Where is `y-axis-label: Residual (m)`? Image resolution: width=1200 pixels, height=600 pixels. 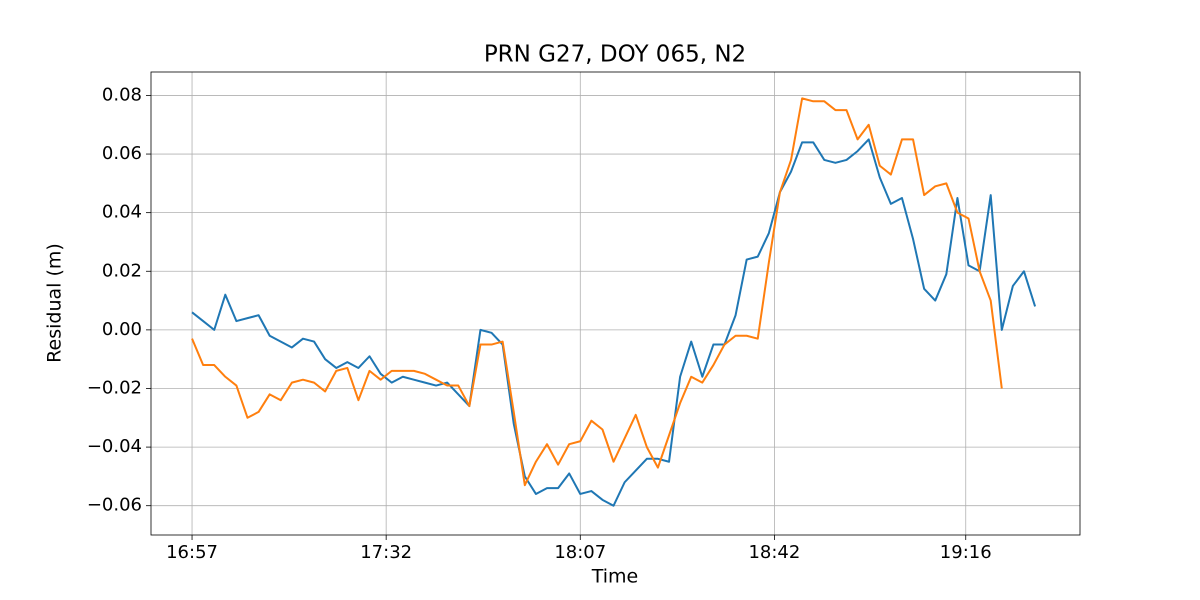
y-axis-label: Residual (m) is located at coordinates (55, 303).